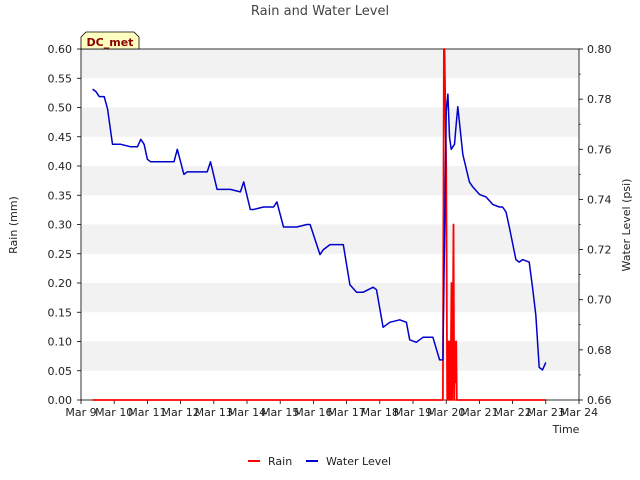 The width and height of the screenshot is (640, 480). What do you see at coordinates (280, 412) in the screenshot?
I see `x-tick-label: Mar 15` at bounding box center [280, 412].